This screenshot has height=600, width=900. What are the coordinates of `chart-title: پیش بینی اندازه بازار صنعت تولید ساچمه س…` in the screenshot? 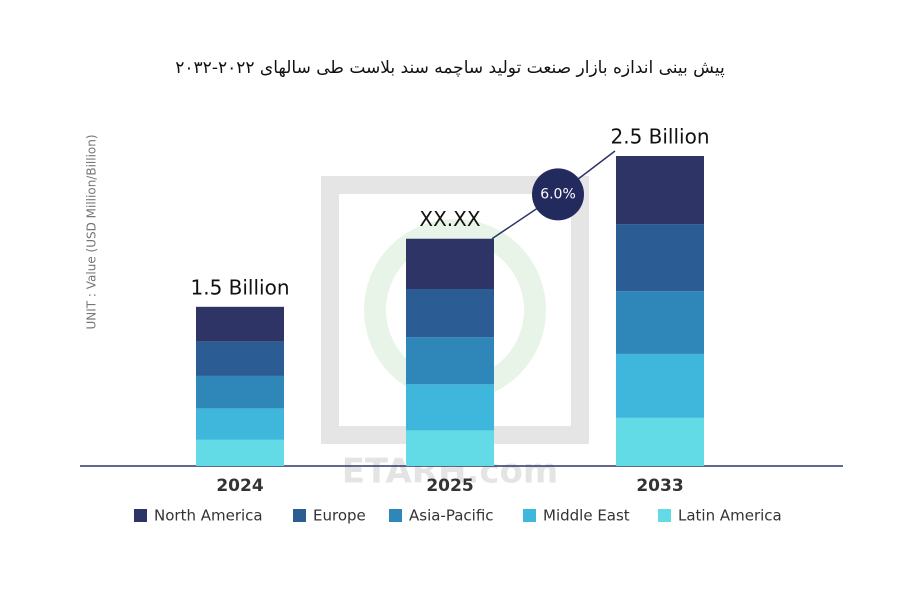 It's located at (450, 68).